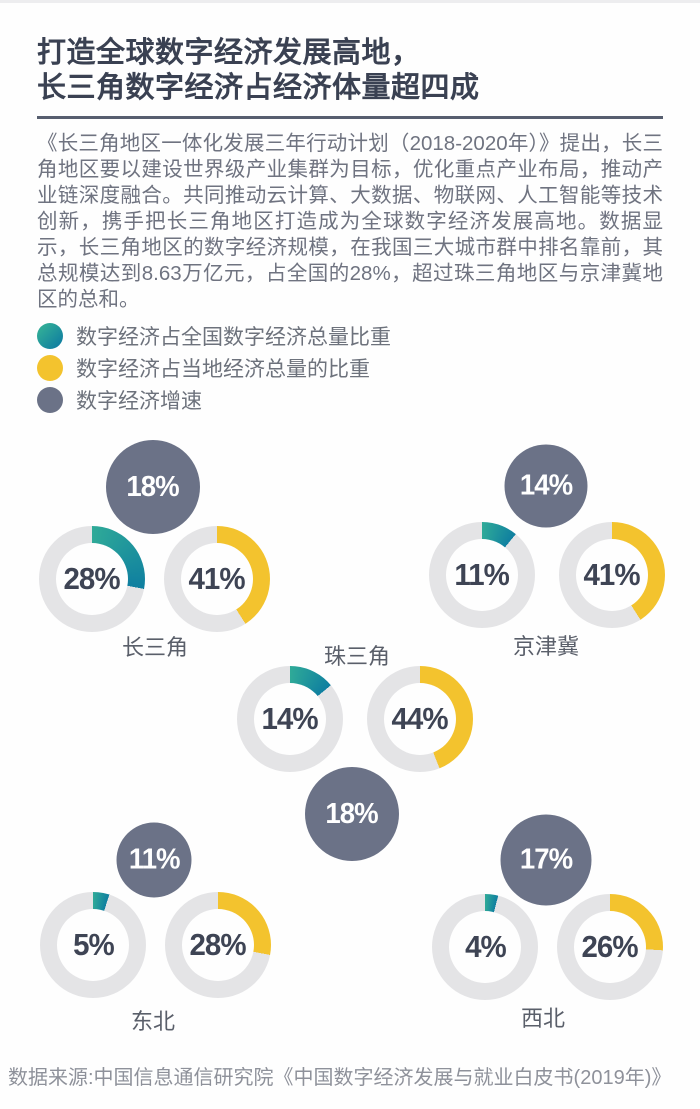 Image resolution: width=700 pixels, height=1109 pixels. Describe the element at coordinates (139, 401) in the screenshot. I see `legend-label: 数字经济增速` at that location.